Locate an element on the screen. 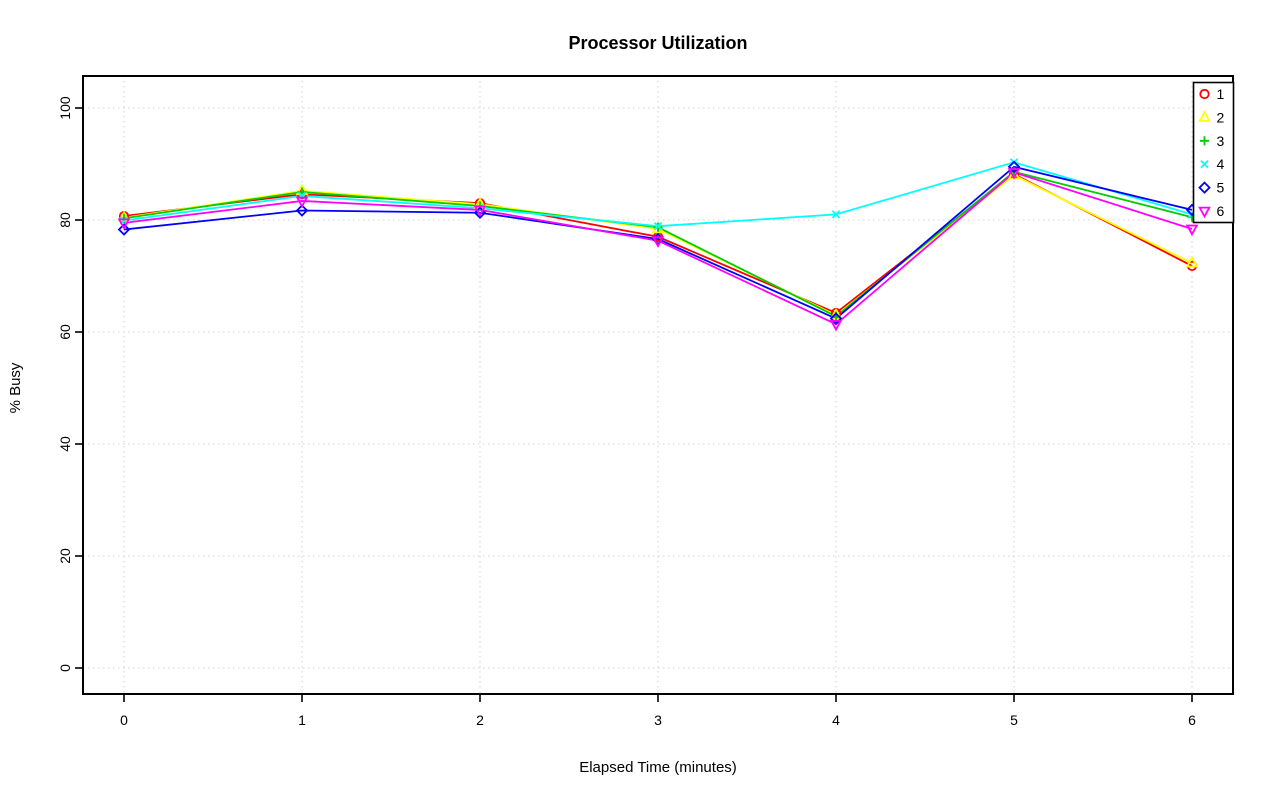 This screenshot has width=1280, height=801. legend-item-label: 6 is located at coordinates (1221, 211).